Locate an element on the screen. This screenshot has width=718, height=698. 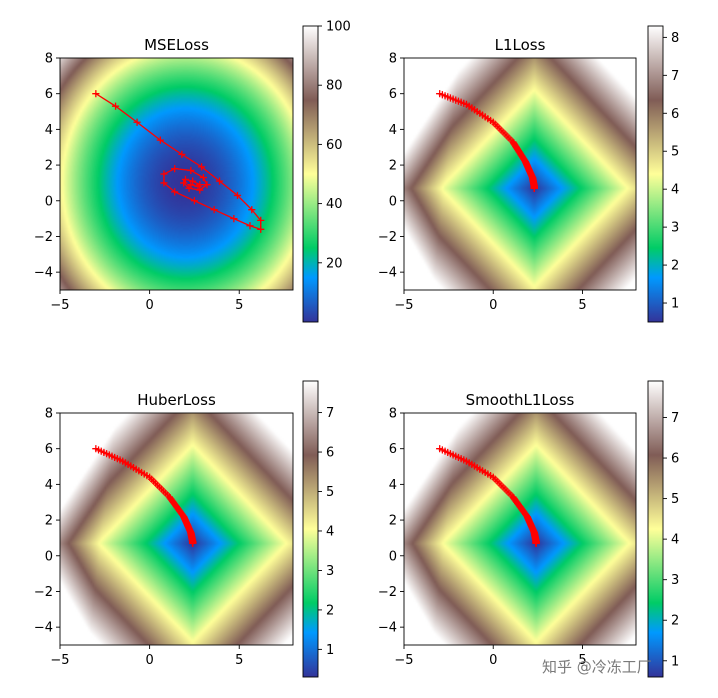
colorbar-tick-label: 40 is located at coordinates (334, 204).